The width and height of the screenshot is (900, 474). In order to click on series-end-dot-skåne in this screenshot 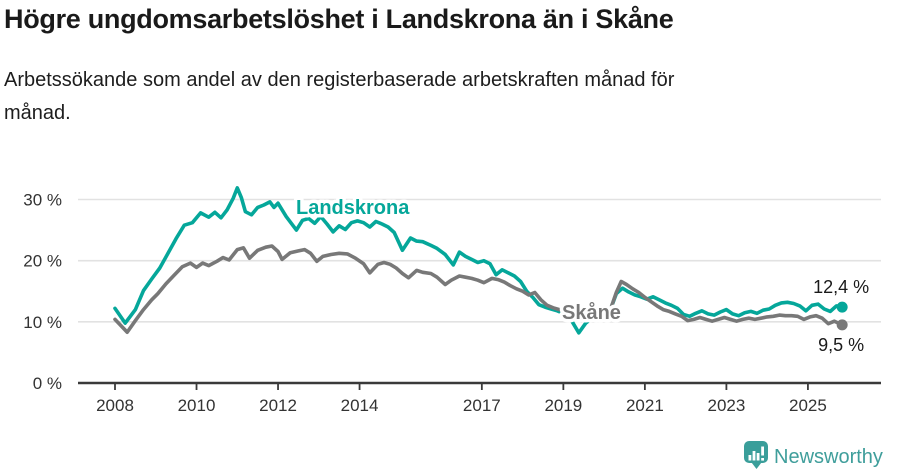, I will do `click(842, 325)`.